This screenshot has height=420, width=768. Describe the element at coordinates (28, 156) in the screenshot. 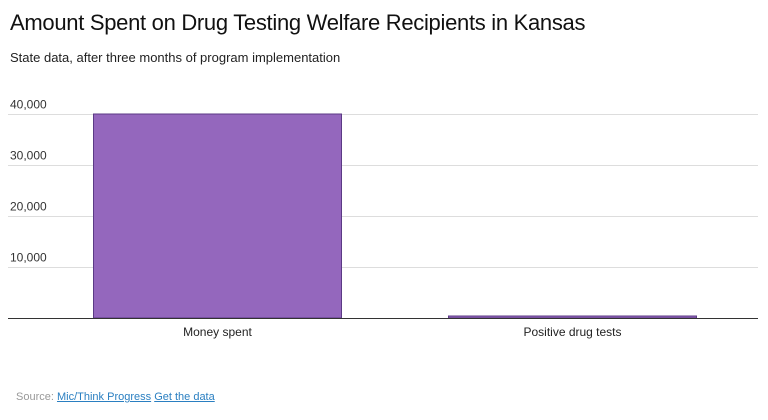

I see `y-tick-label: 30,000` at that location.